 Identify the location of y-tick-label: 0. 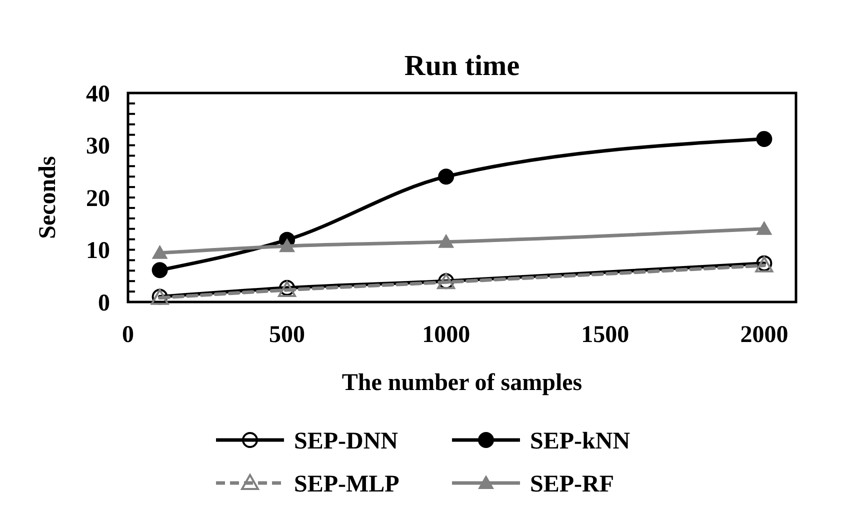
(104, 303).